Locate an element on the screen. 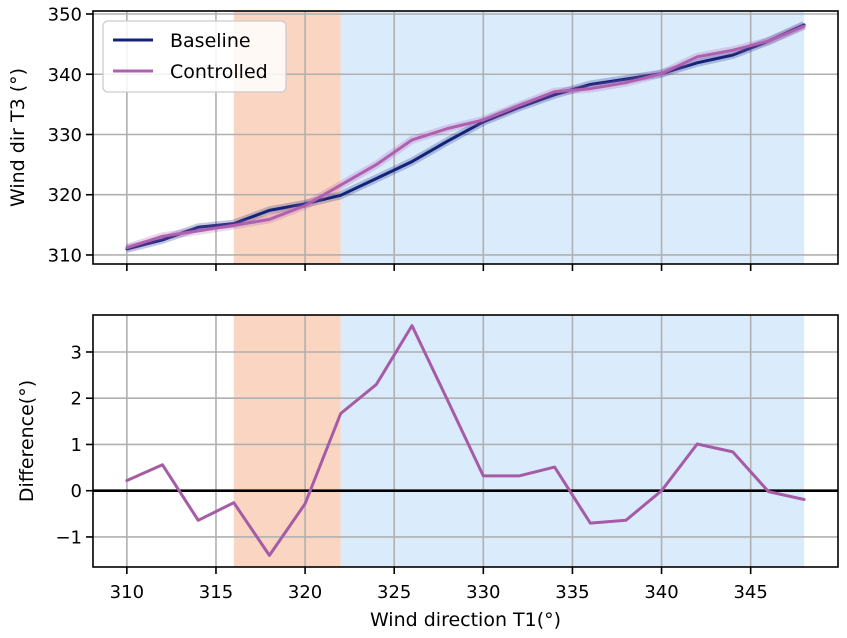 The image size is (847, 638). y-tick-label: 320 is located at coordinates (65, 195).